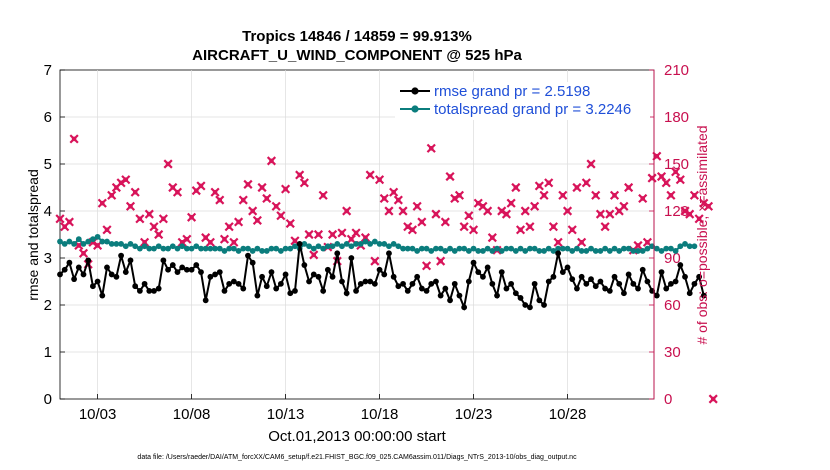 Image resolution: width=830 pixels, height=470 pixels. I want to click on y-axis-label: rmse and totalspread, so click(33, 235).